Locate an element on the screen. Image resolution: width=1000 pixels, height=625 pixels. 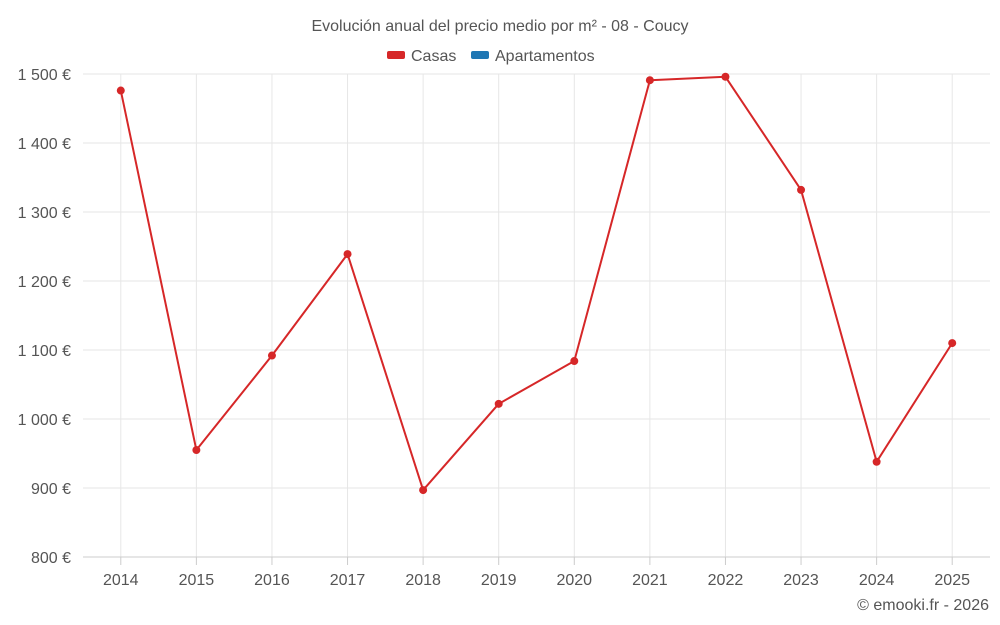
y-tick-label: 900 € is located at coordinates (51, 489).